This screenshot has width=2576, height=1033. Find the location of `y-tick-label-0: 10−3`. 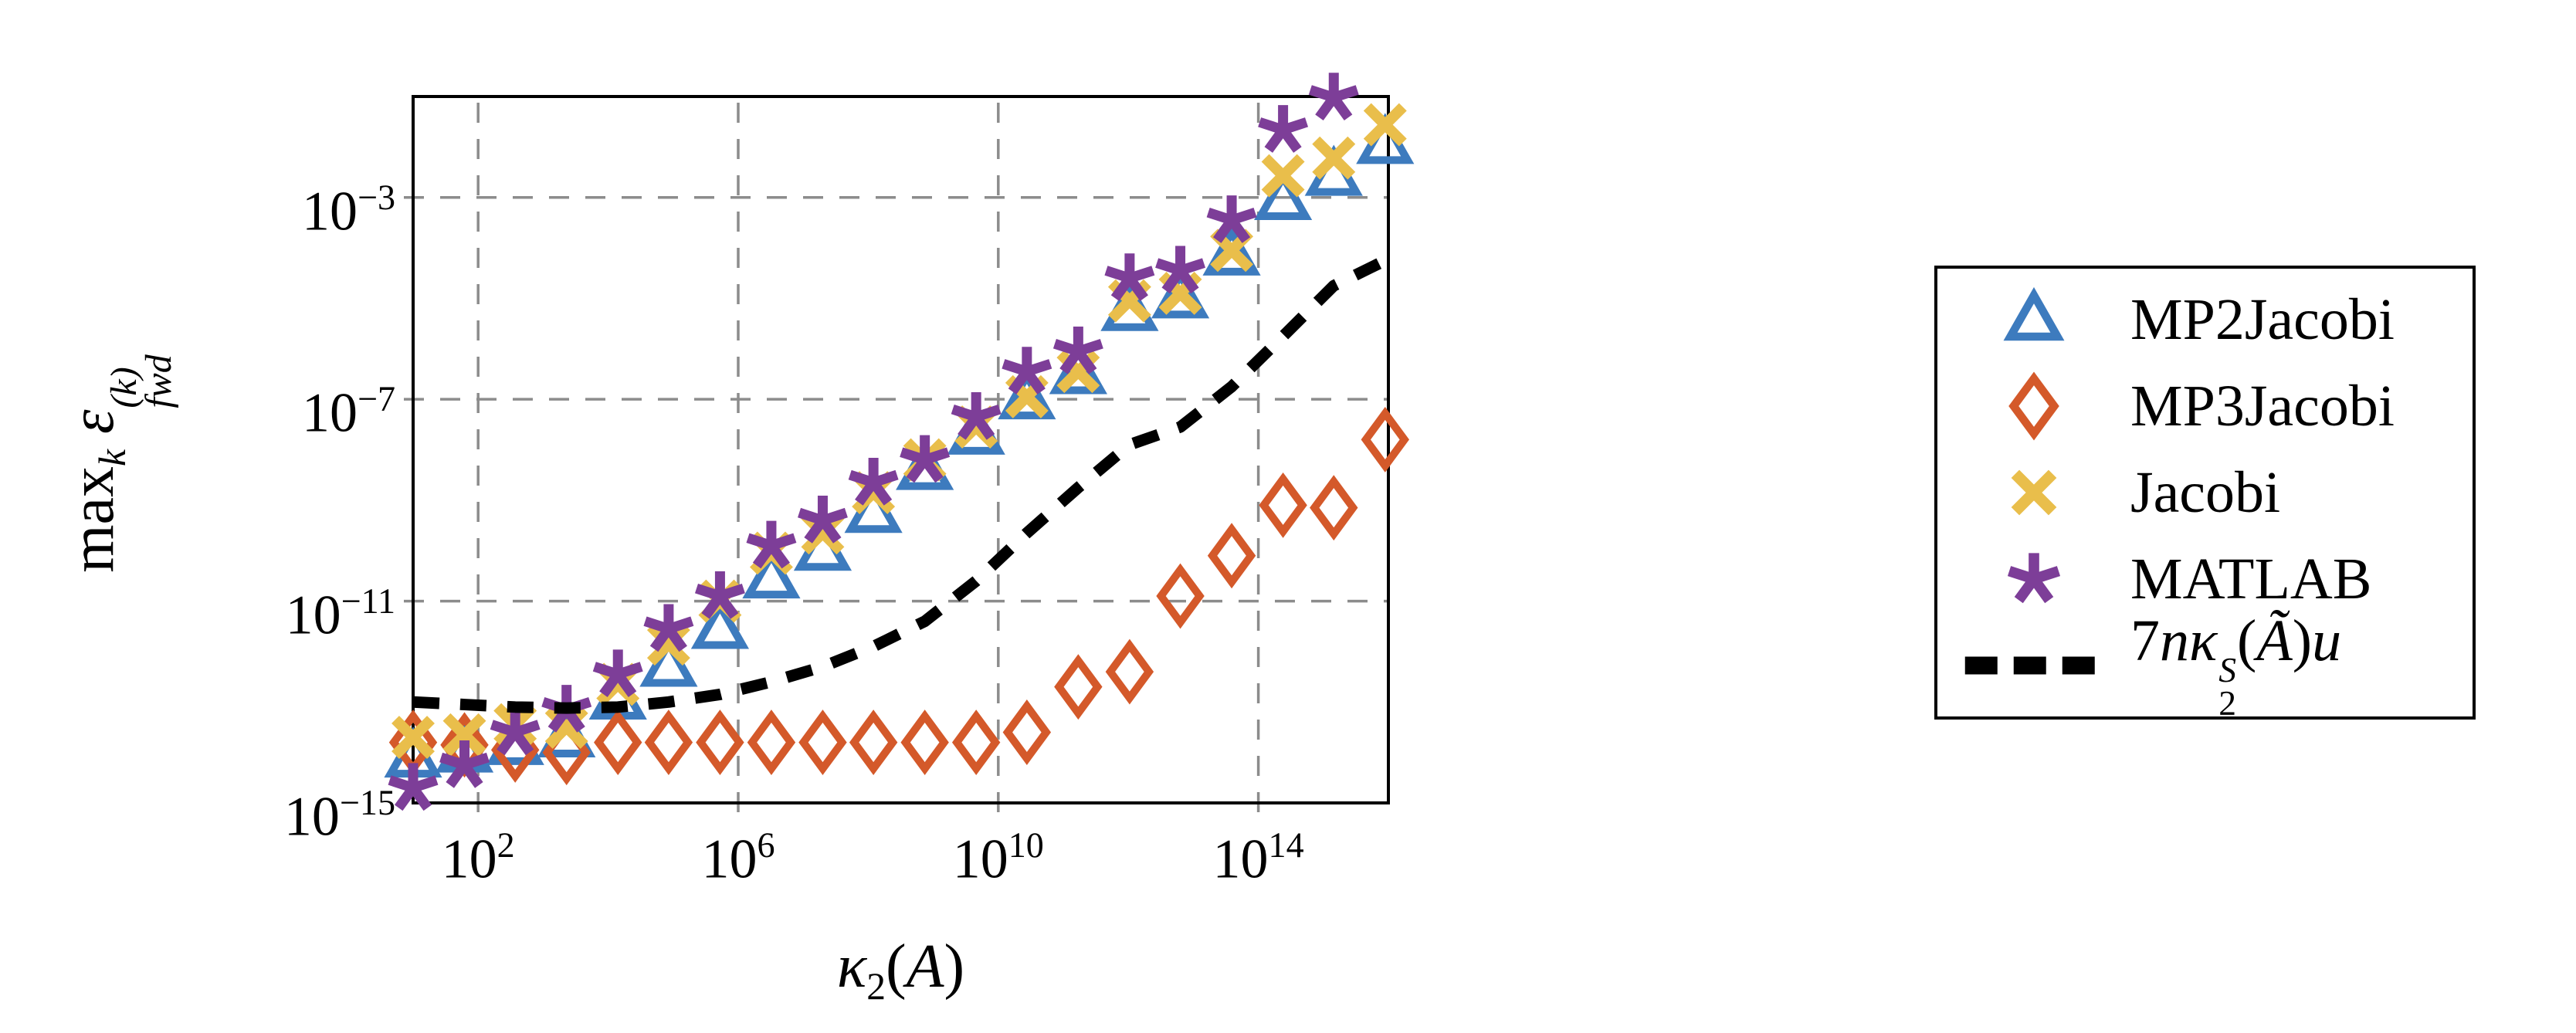

y-tick-label-0: 10−3 is located at coordinates (264, 202).